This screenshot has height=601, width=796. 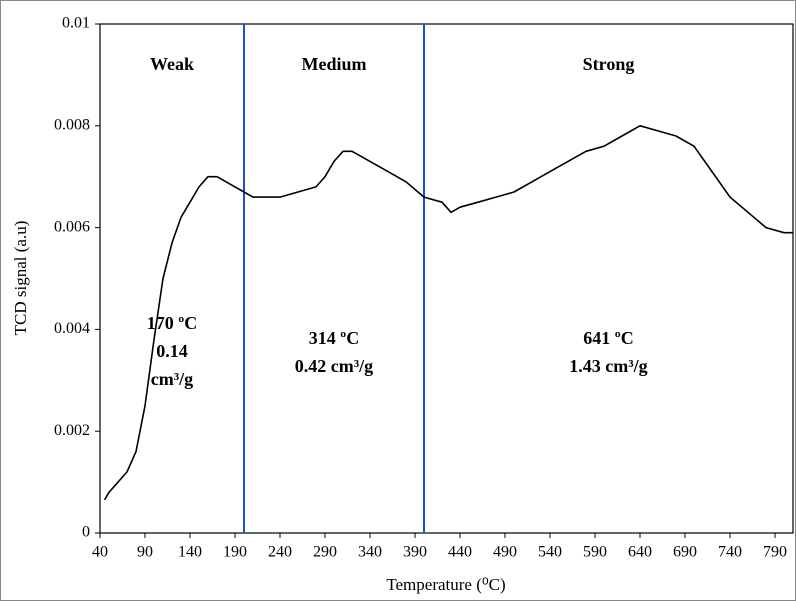 I want to click on x-tick-label: 240, so click(x=280, y=552).